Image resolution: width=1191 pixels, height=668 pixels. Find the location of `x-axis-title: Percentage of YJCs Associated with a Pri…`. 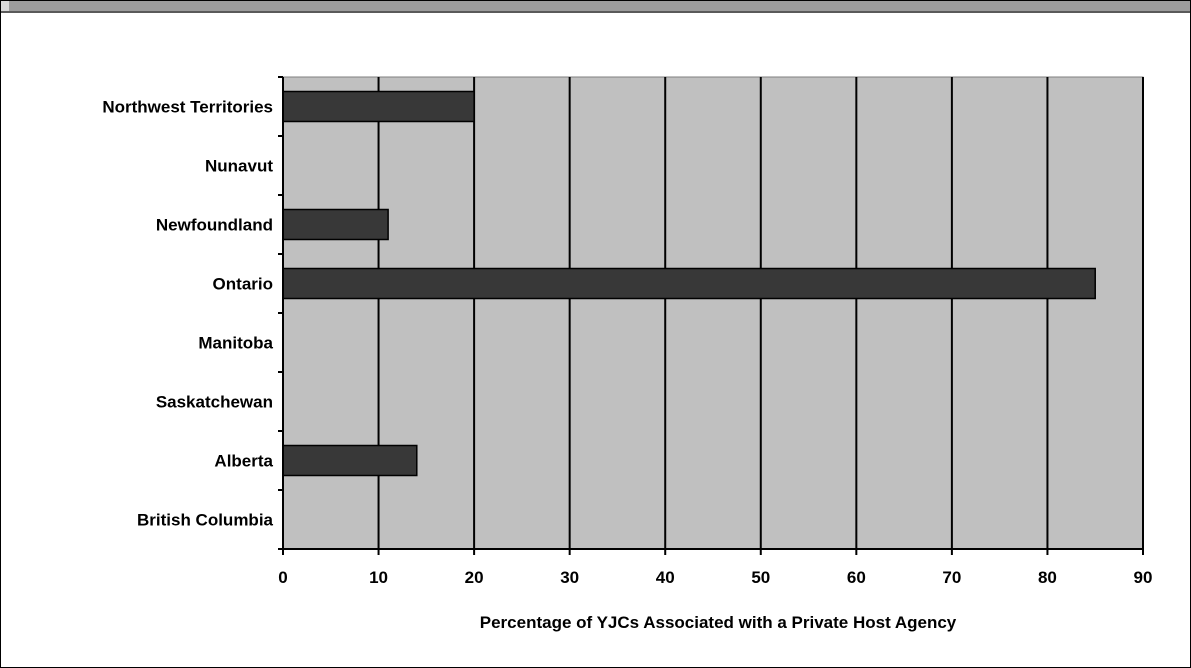

x-axis-title: Percentage of YJCs Associated with a Pri… is located at coordinates (718, 622).